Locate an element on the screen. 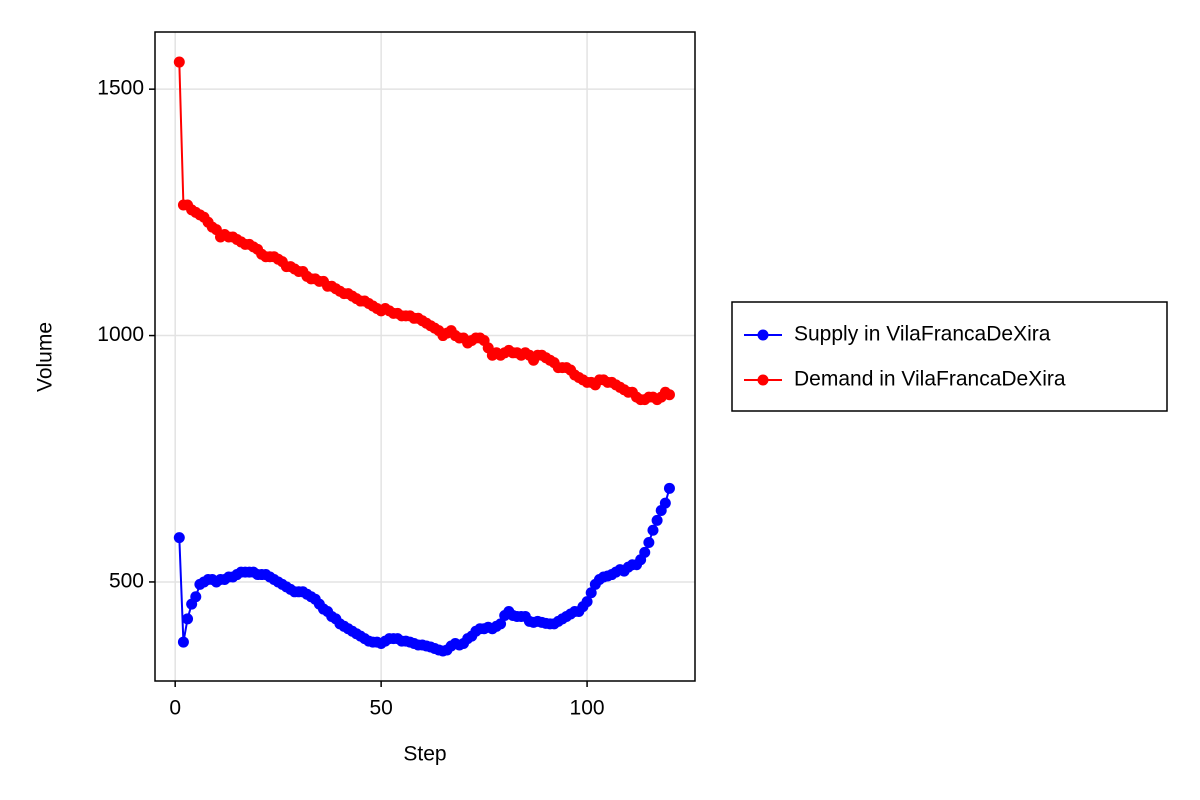 The width and height of the screenshot is (1200, 800). y-tick-label: 500 is located at coordinates (126, 580).